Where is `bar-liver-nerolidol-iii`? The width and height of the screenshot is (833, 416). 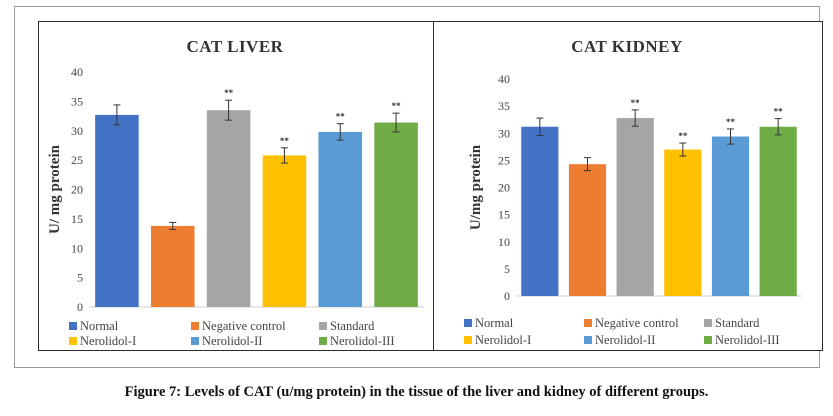 bar-liver-nerolidol-iii is located at coordinates (396, 215).